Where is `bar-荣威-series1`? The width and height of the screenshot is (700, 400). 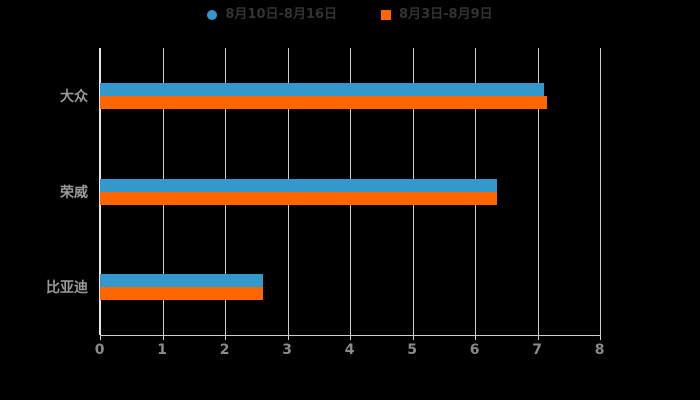
bar-荣威-series1 is located at coordinates (298, 198).